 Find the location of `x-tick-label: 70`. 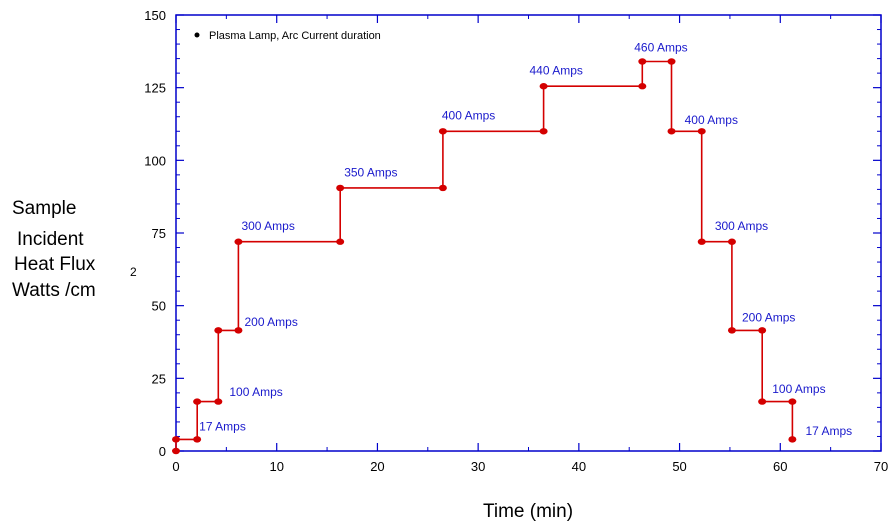

x-tick-label: 70 is located at coordinates (881, 466).